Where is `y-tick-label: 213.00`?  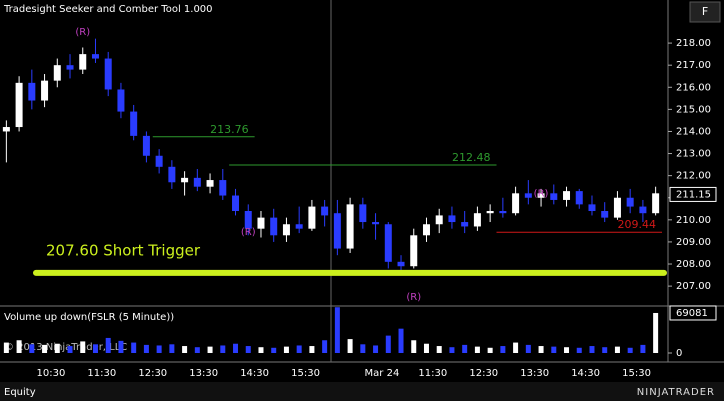 y-tick-label: 213.00 is located at coordinates (693, 154).